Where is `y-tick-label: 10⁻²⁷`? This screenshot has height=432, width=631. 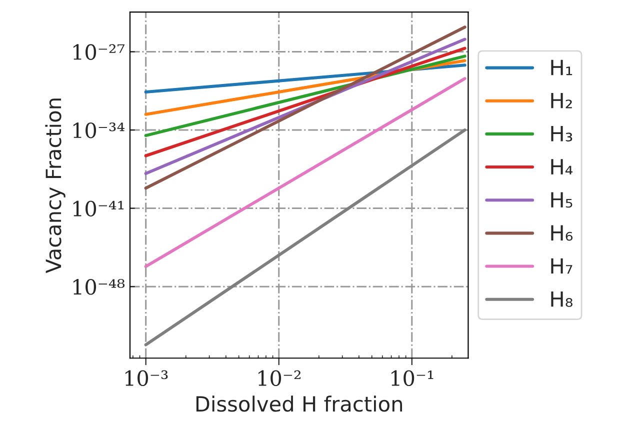
y-tick-label: 10⁻²⁷ is located at coordinates (99, 52).